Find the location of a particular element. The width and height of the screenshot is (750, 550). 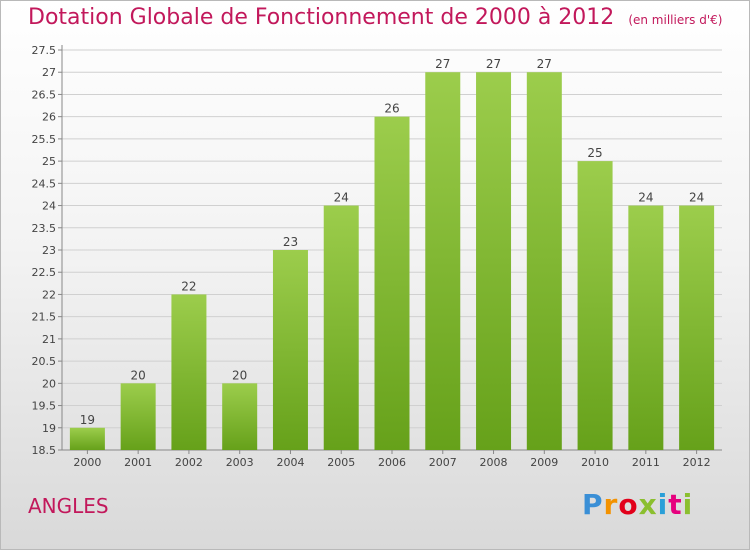

x-tick-label: 2007 is located at coordinates (443, 462).